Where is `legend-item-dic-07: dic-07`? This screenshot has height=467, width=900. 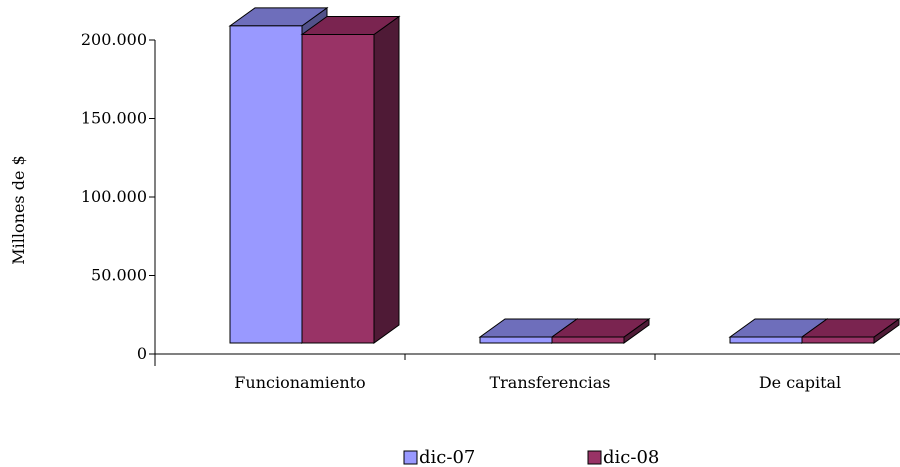
legend-item-dic-07: dic-07 is located at coordinates (439, 457).